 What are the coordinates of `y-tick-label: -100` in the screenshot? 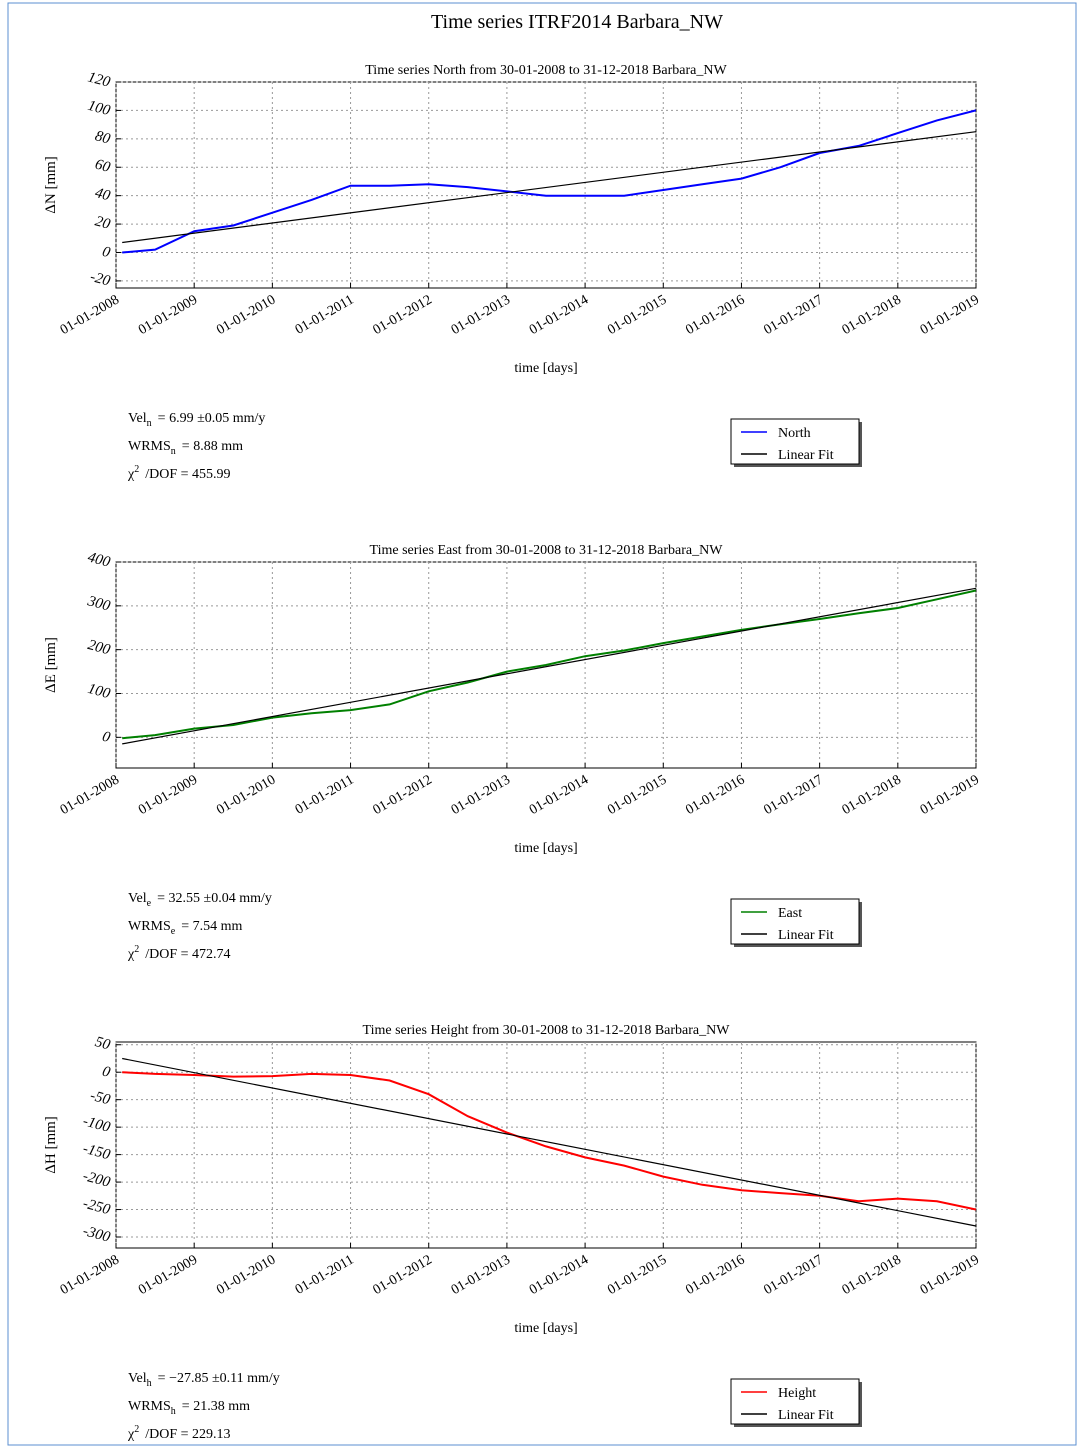 It's located at (96, 1124).